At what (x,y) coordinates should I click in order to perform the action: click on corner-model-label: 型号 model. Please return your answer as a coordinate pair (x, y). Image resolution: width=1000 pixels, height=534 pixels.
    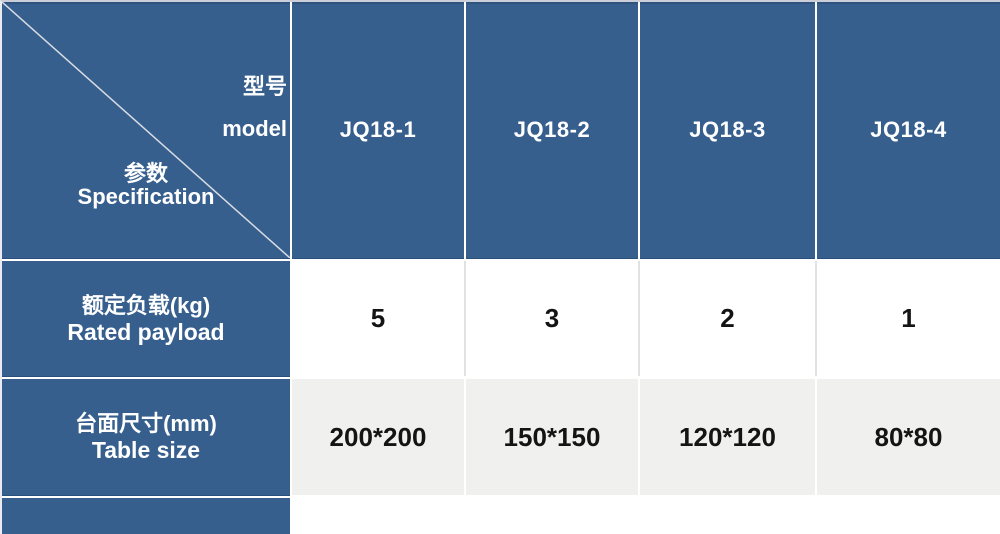
    Looking at the image, I should click on (254, 108).